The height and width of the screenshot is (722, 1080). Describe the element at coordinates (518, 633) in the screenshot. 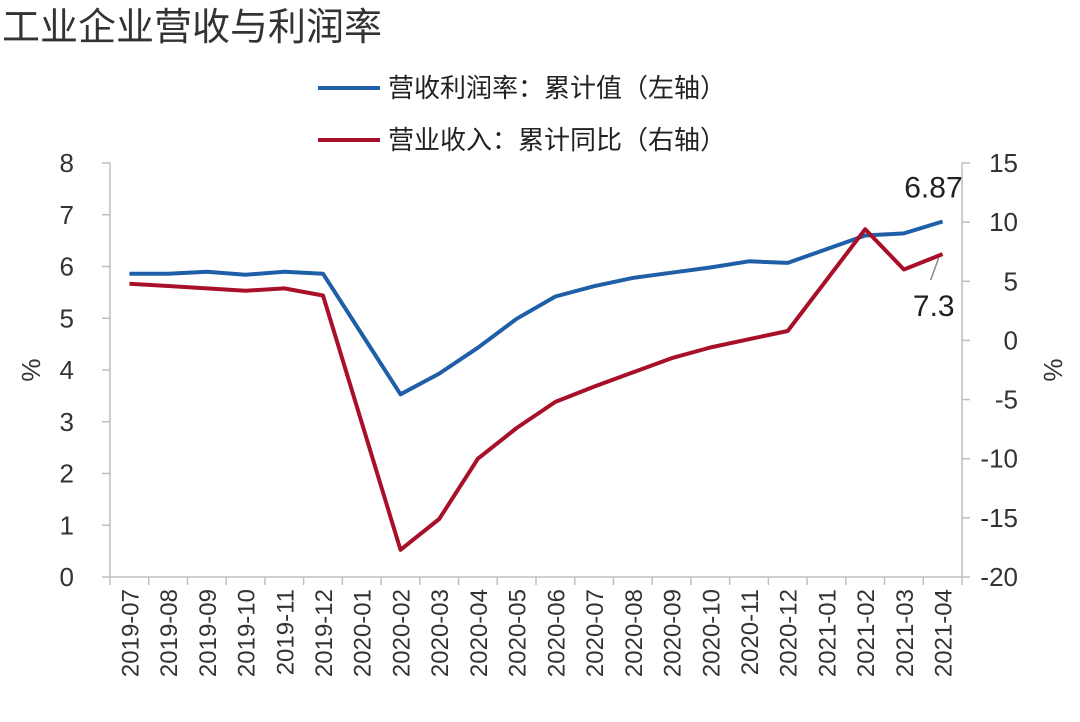

I see `x-tick-label: 2020-05` at that location.